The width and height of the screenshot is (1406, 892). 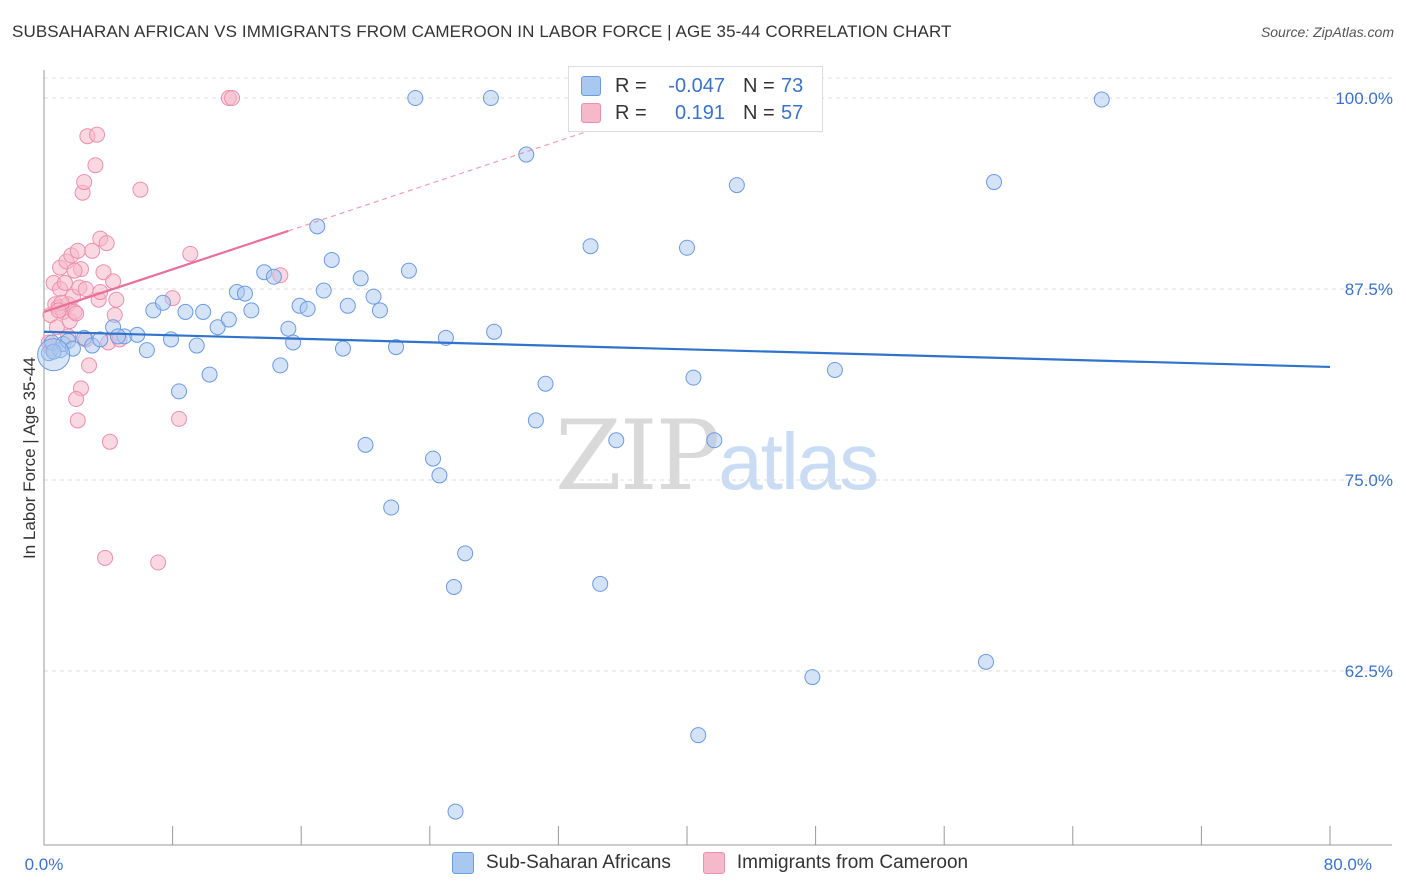 What do you see at coordinates (687, 349) in the screenshot?
I see `trend-line-subsaharan` at bounding box center [687, 349].